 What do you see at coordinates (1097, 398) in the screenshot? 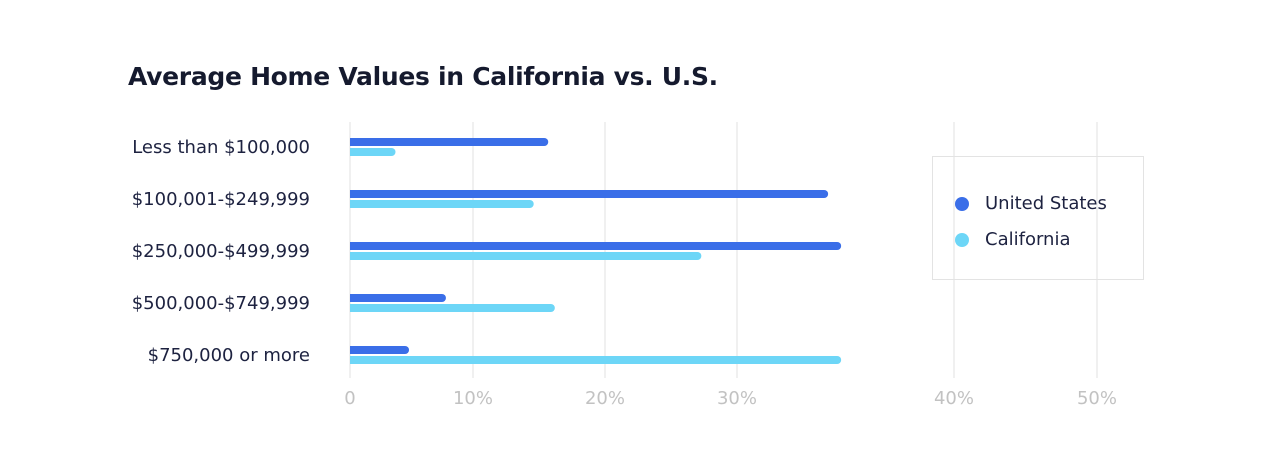
I see `x-tick-label: 50%` at bounding box center [1097, 398].